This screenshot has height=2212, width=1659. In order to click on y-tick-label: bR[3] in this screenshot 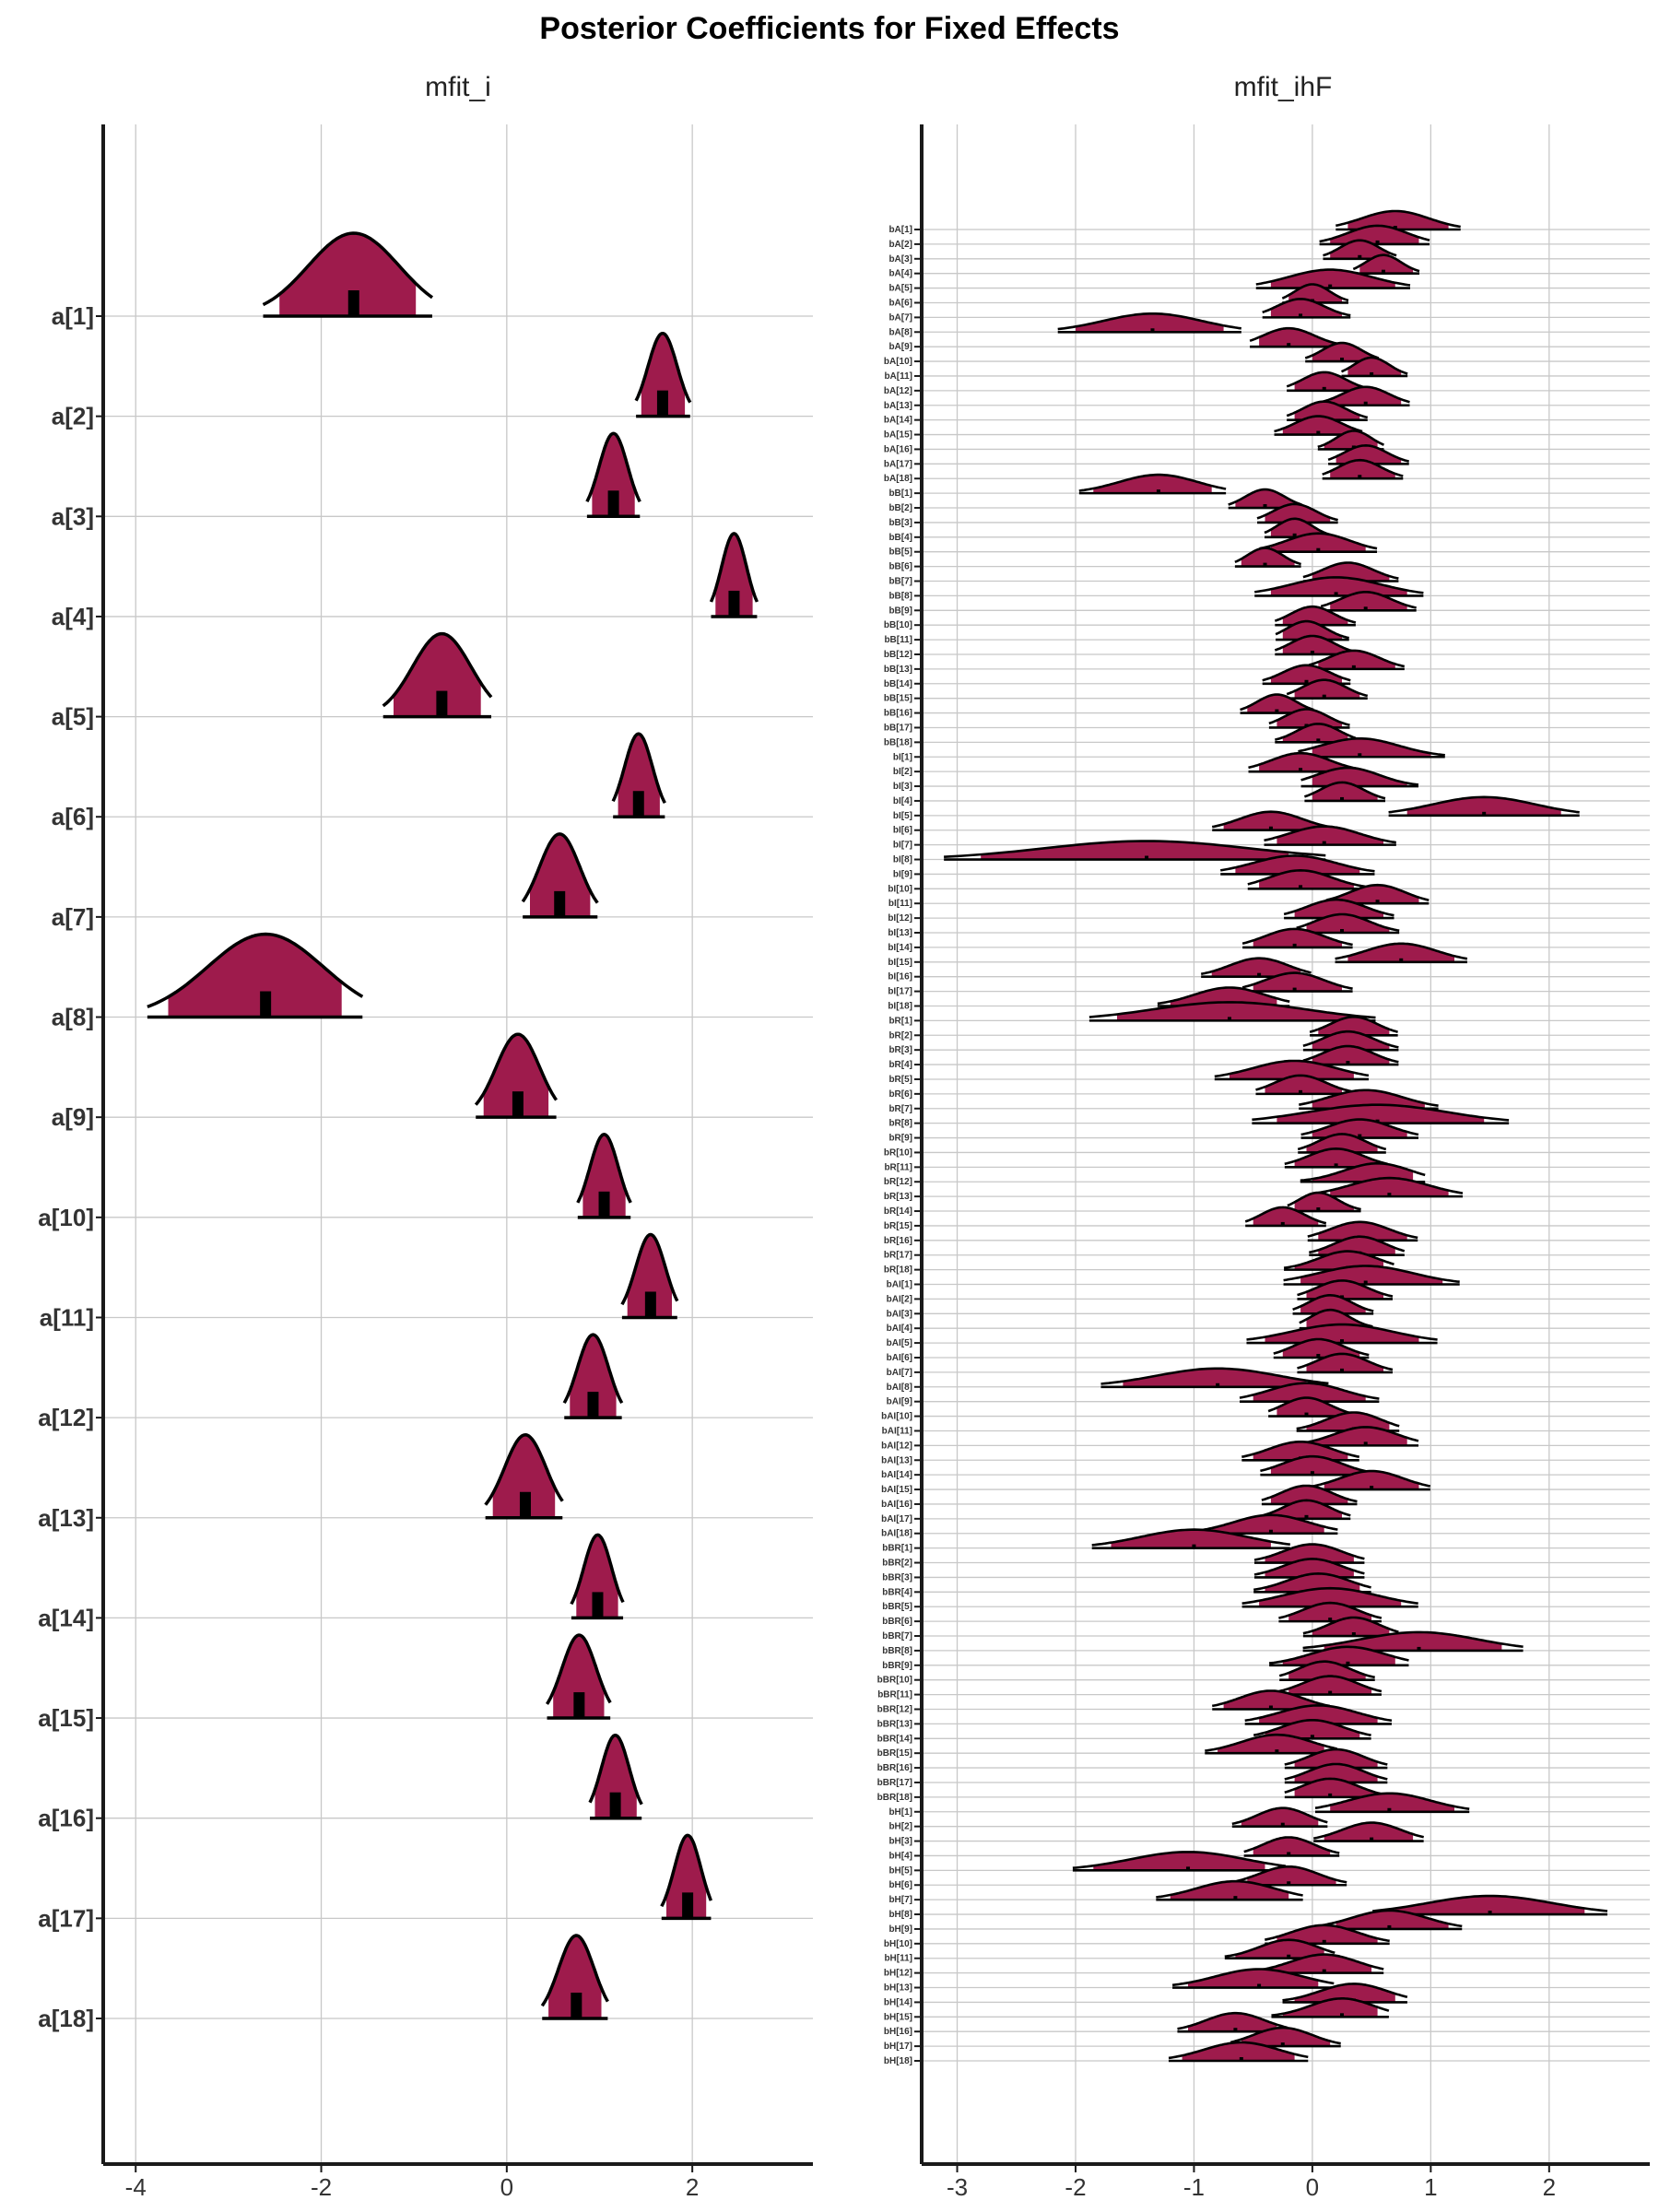, I will do `click(900, 1050)`.